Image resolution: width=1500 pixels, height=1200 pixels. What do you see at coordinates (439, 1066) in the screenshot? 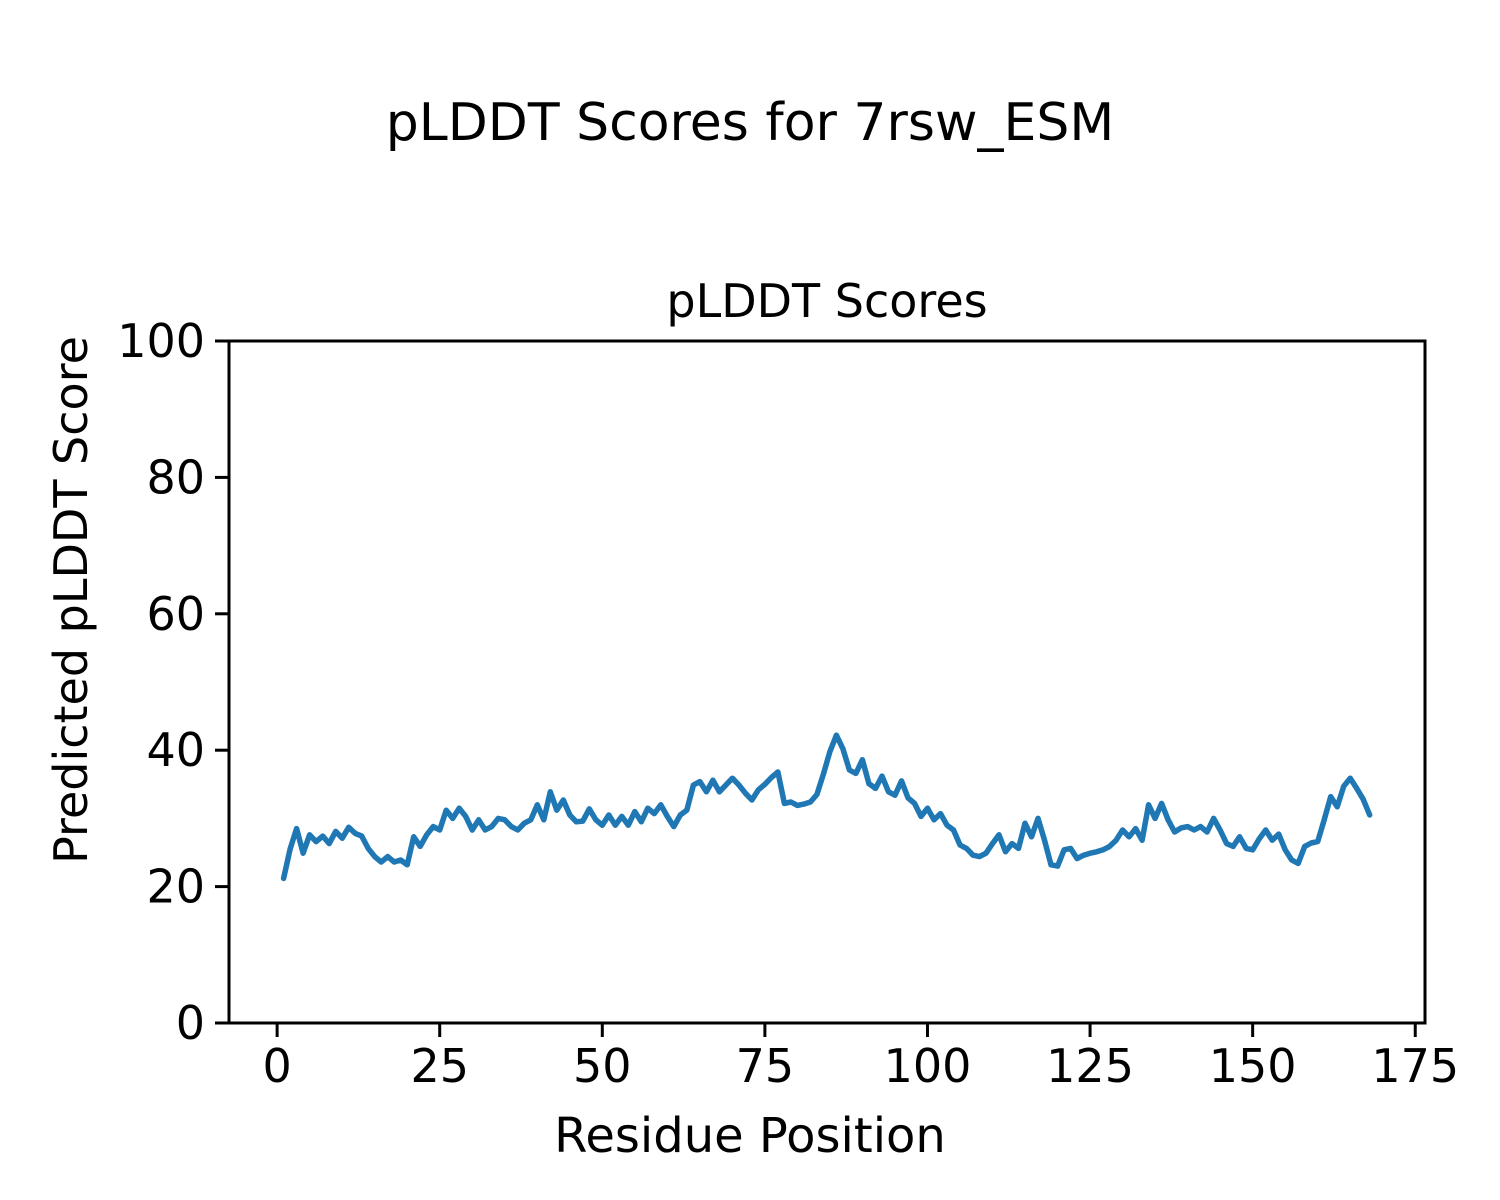
I see `x-tick-label: 25` at bounding box center [439, 1066].